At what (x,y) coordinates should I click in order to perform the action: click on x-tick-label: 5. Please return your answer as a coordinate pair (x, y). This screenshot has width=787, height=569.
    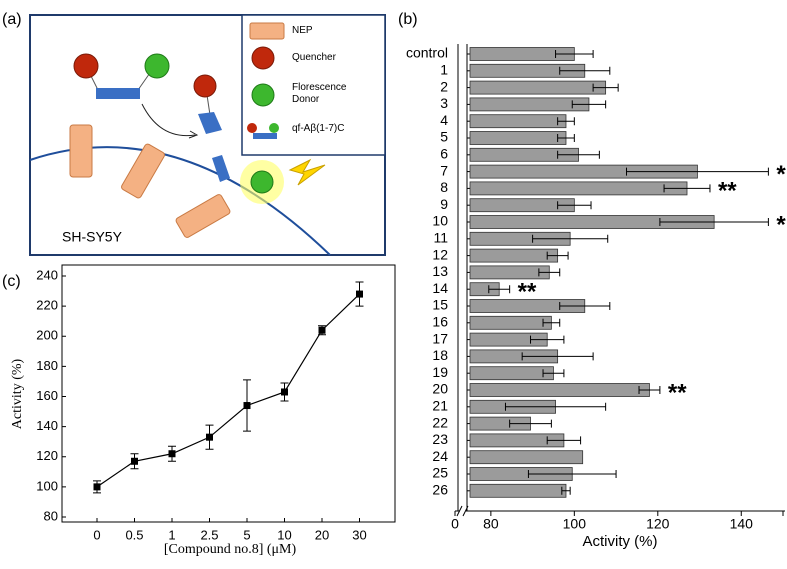
    Looking at the image, I should click on (246, 534).